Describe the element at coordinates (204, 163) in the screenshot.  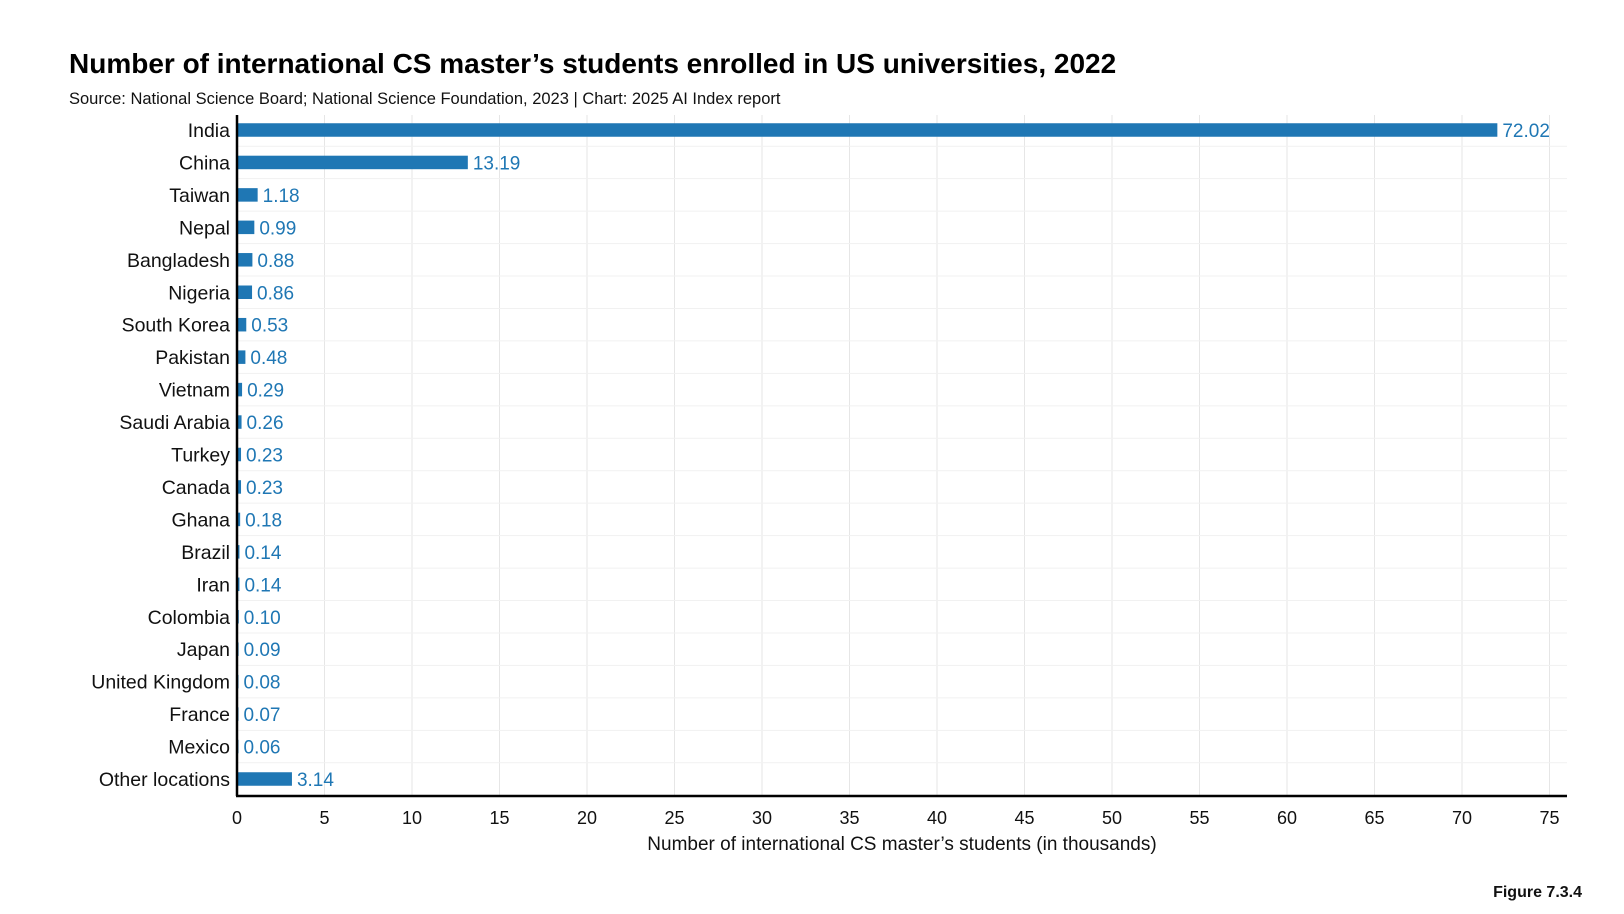
I see `category-label: China` at that location.